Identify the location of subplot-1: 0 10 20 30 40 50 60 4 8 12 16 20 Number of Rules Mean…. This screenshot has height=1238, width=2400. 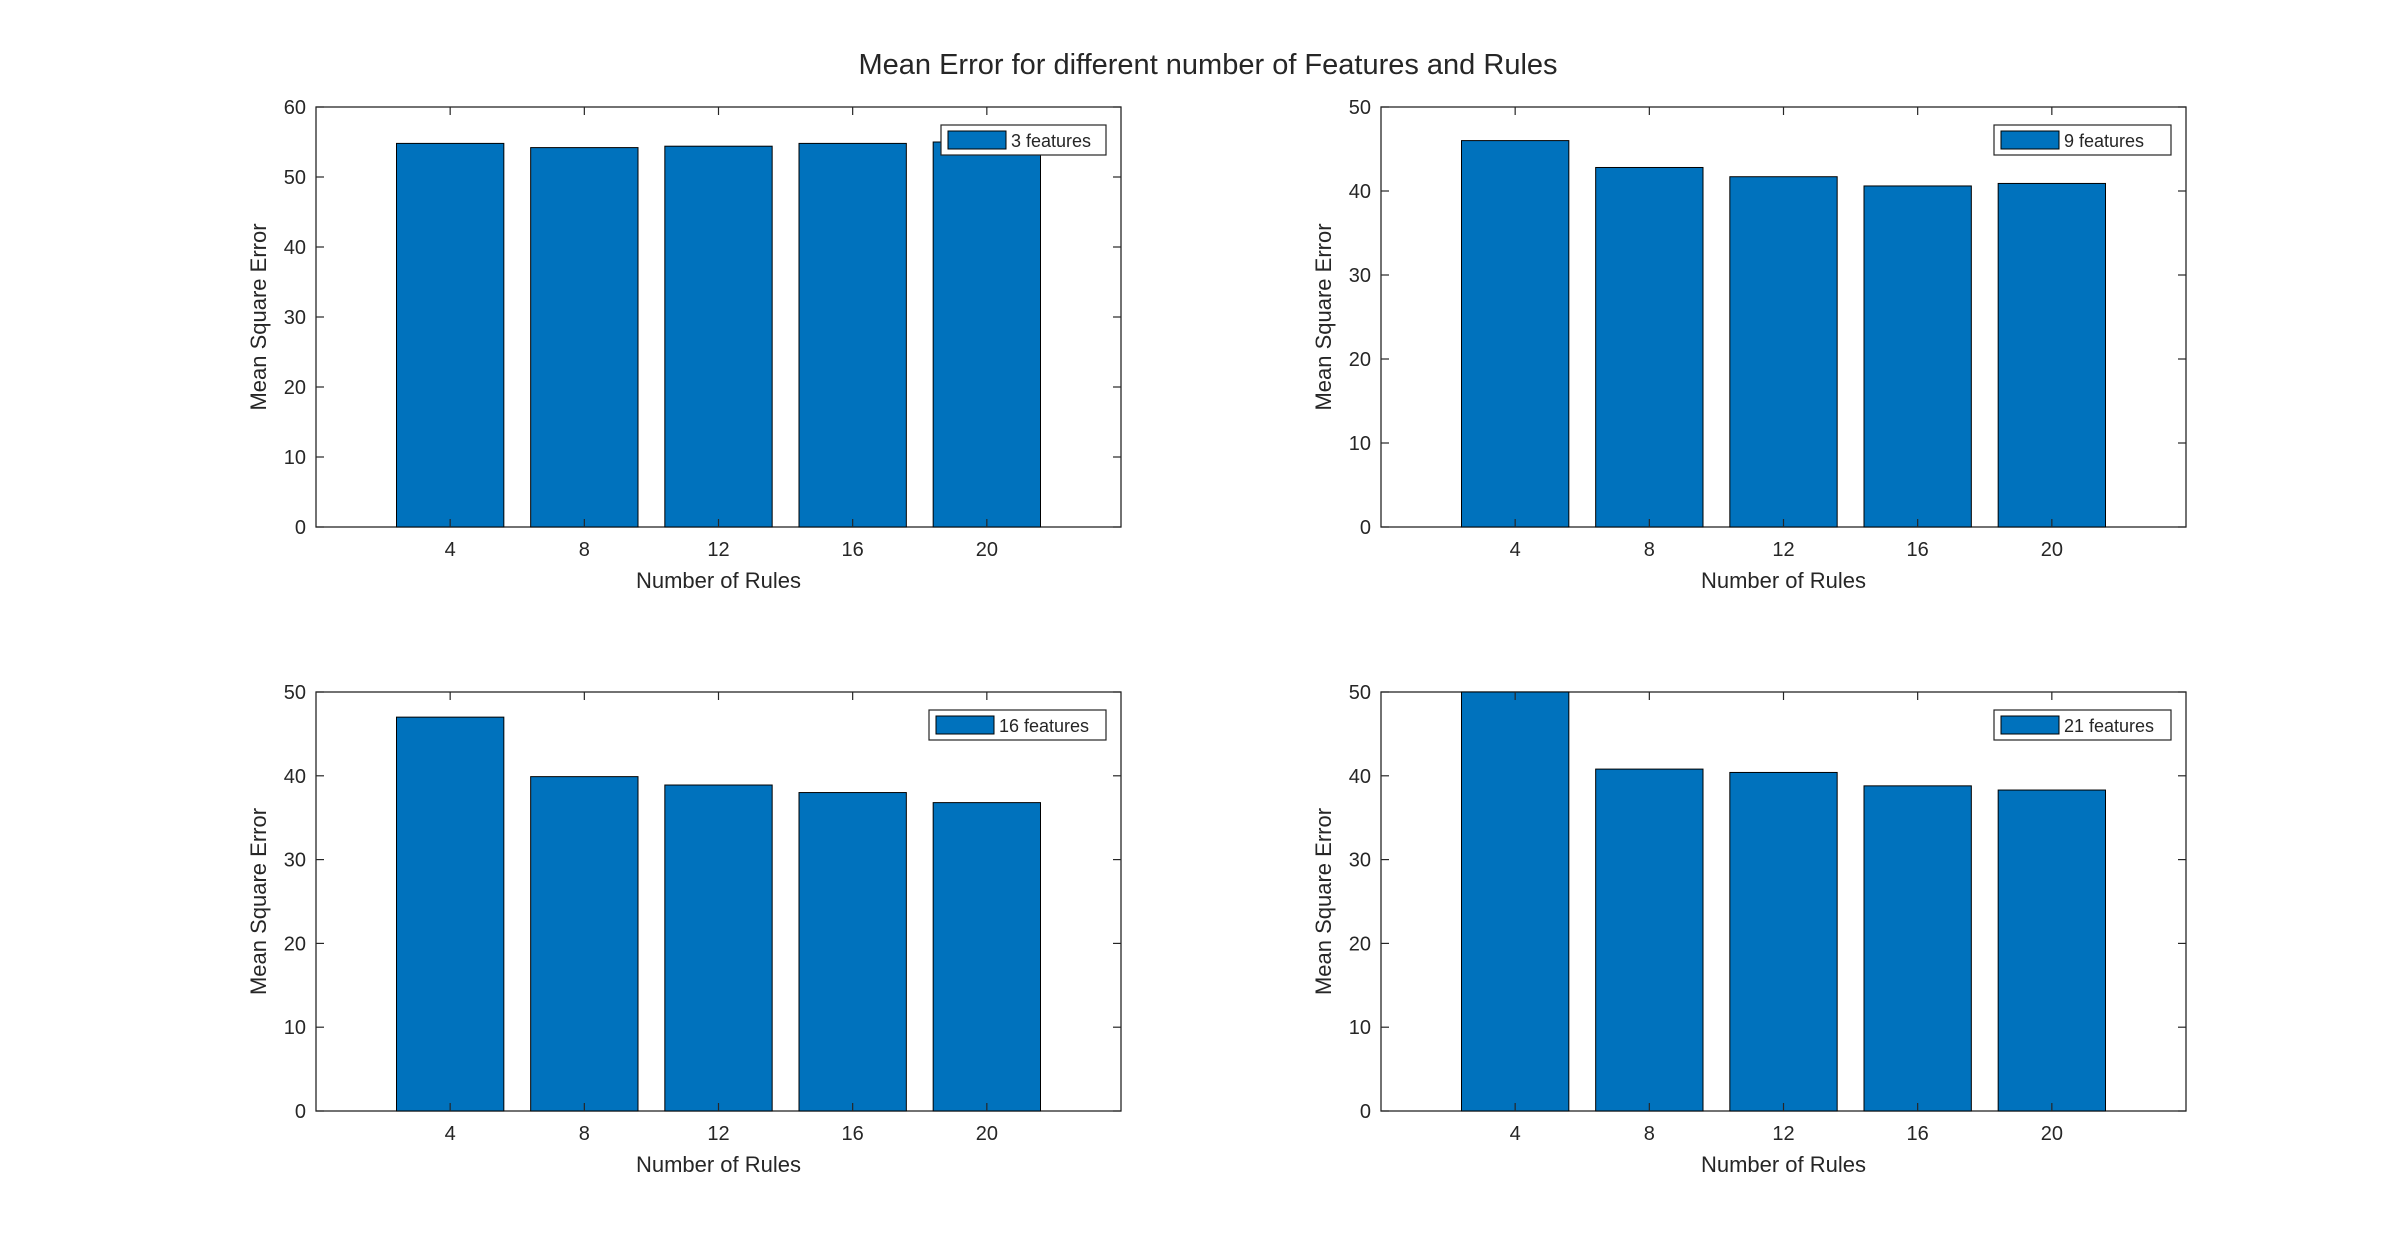
(684, 345).